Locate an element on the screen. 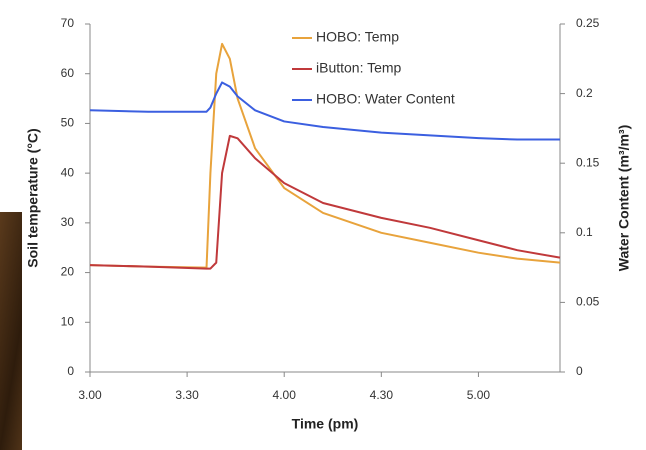 Image resolution: width=646 pixels, height=450 pixels. x-tick-label: 3.00 is located at coordinates (90, 395).